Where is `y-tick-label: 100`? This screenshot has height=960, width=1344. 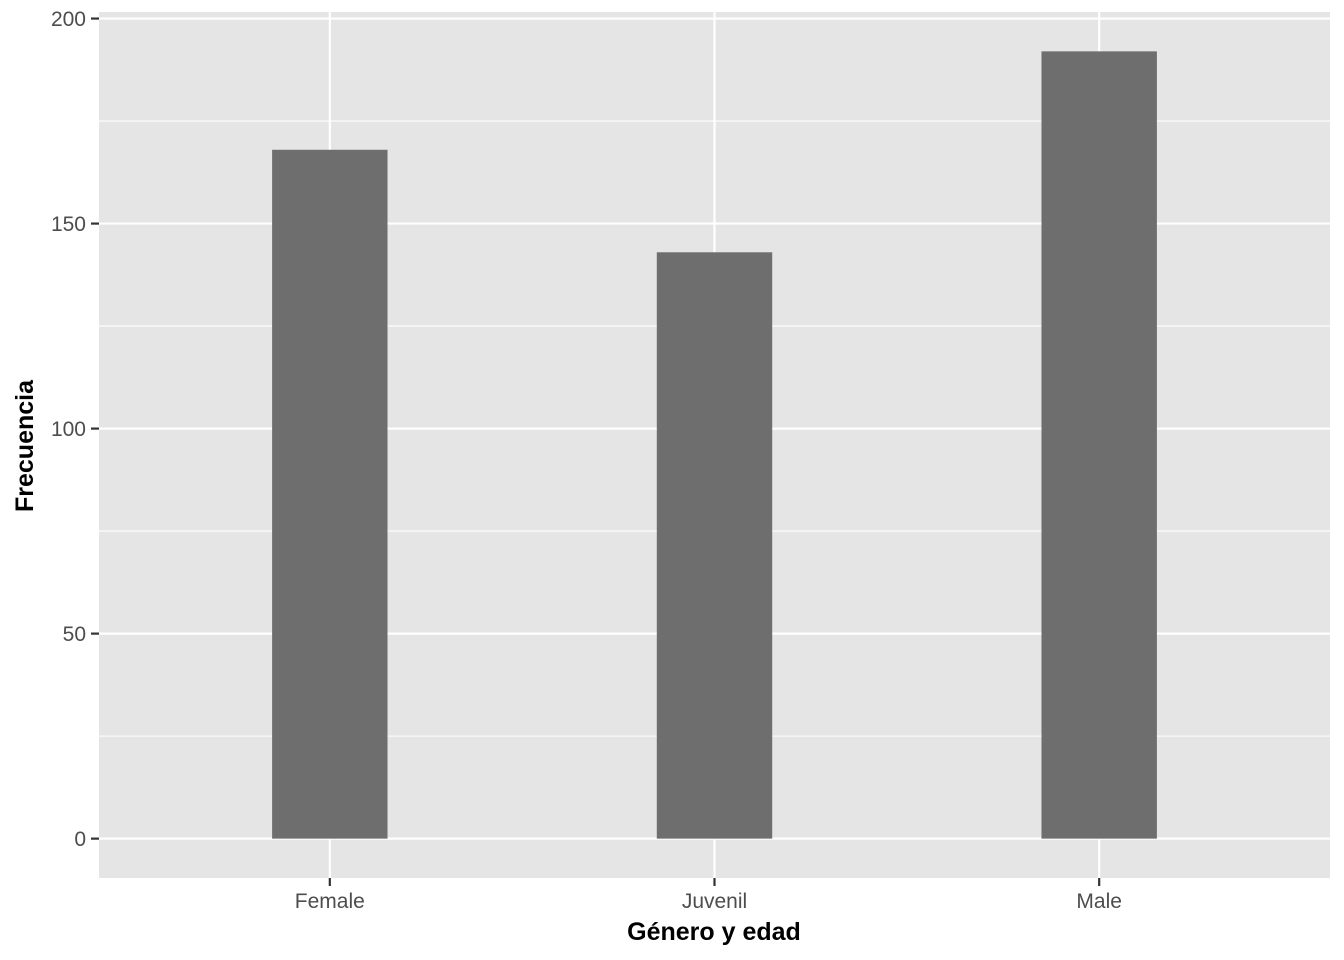
y-tick-label: 100 is located at coordinates (68, 429).